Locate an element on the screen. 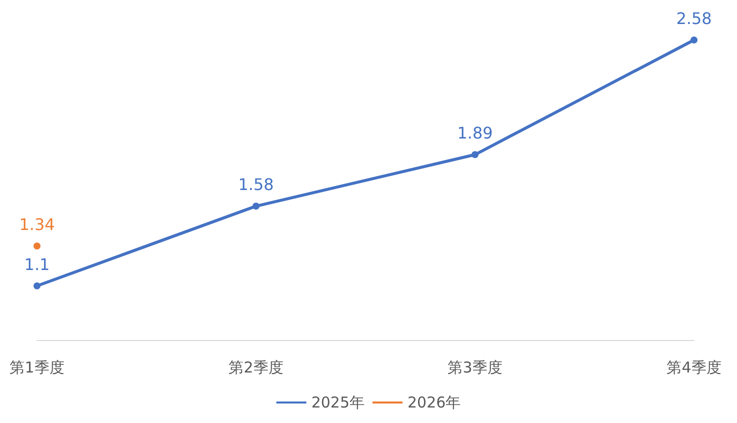  data-label: 2.58 is located at coordinates (694, 18).